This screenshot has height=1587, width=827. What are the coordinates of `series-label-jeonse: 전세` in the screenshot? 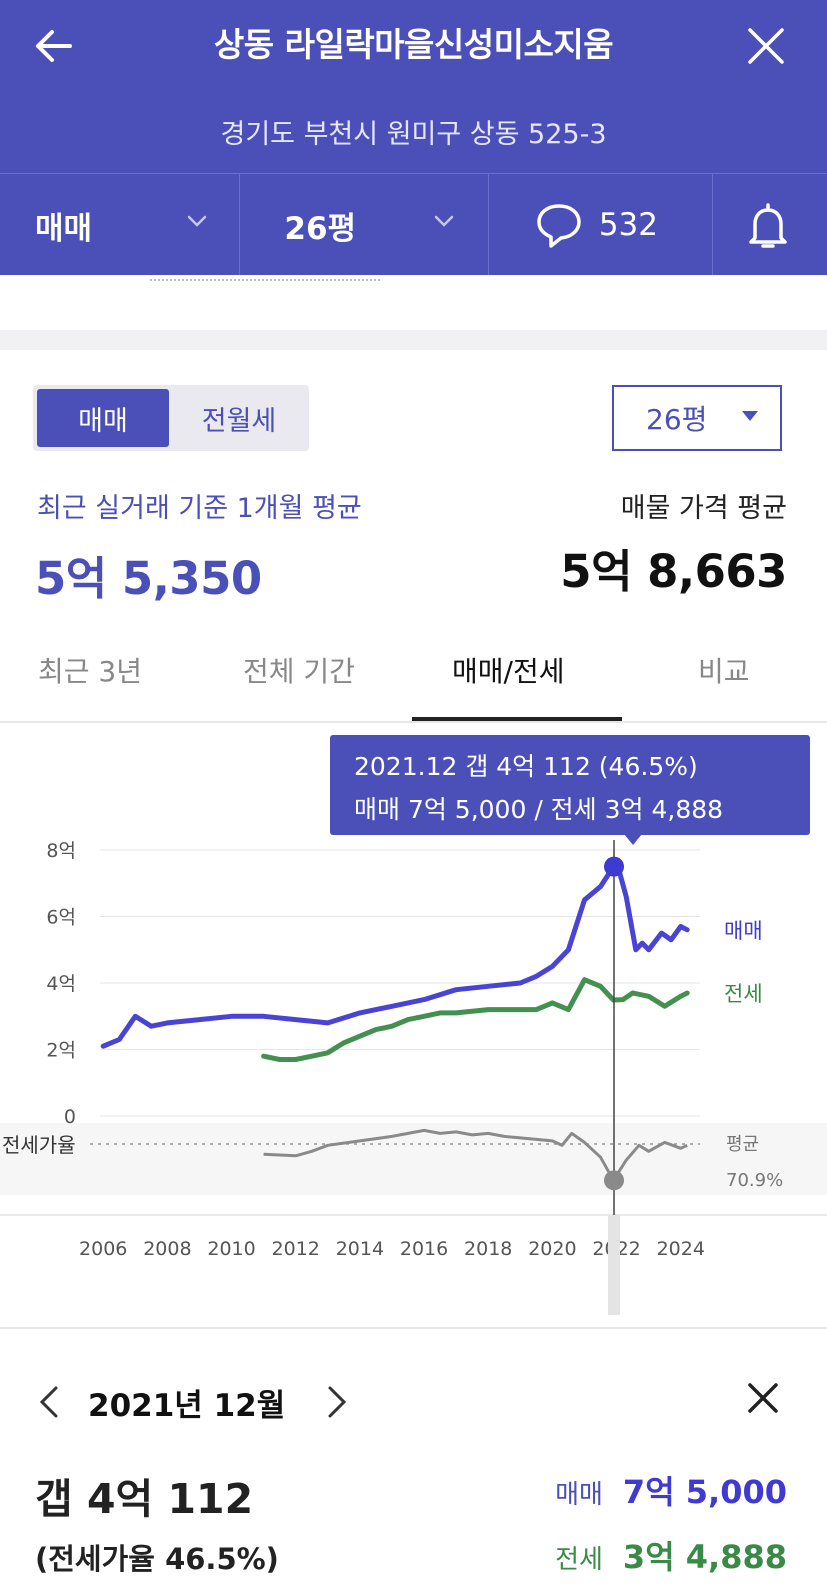 It's located at (743, 994).